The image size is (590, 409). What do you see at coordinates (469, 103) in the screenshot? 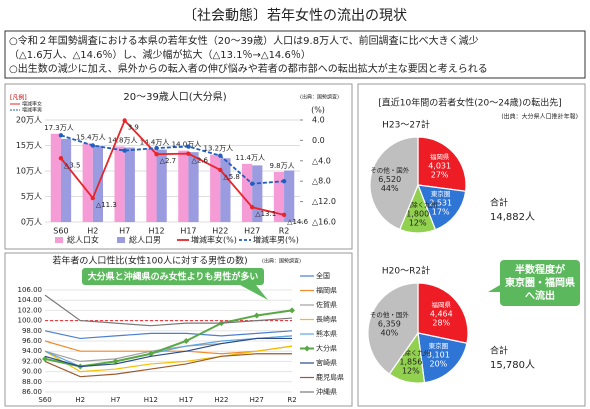
I see `pie-panel-title: [直近10年間の若者女性(20～24歳)の転出先]` at bounding box center [469, 103].